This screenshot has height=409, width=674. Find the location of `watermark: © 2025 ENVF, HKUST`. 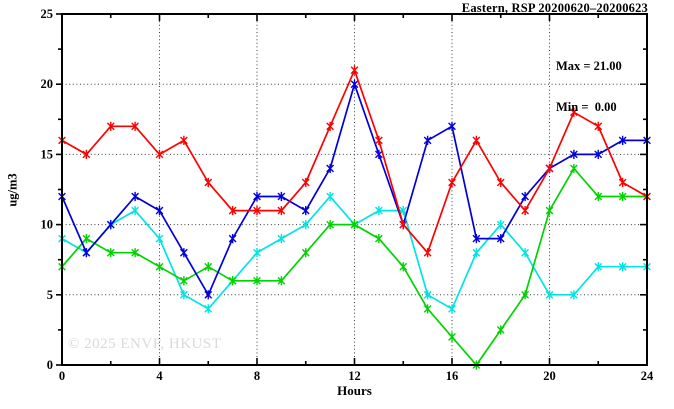

watermark: © 2025 ENVF, HKUST is located at coordinates (145, 344).